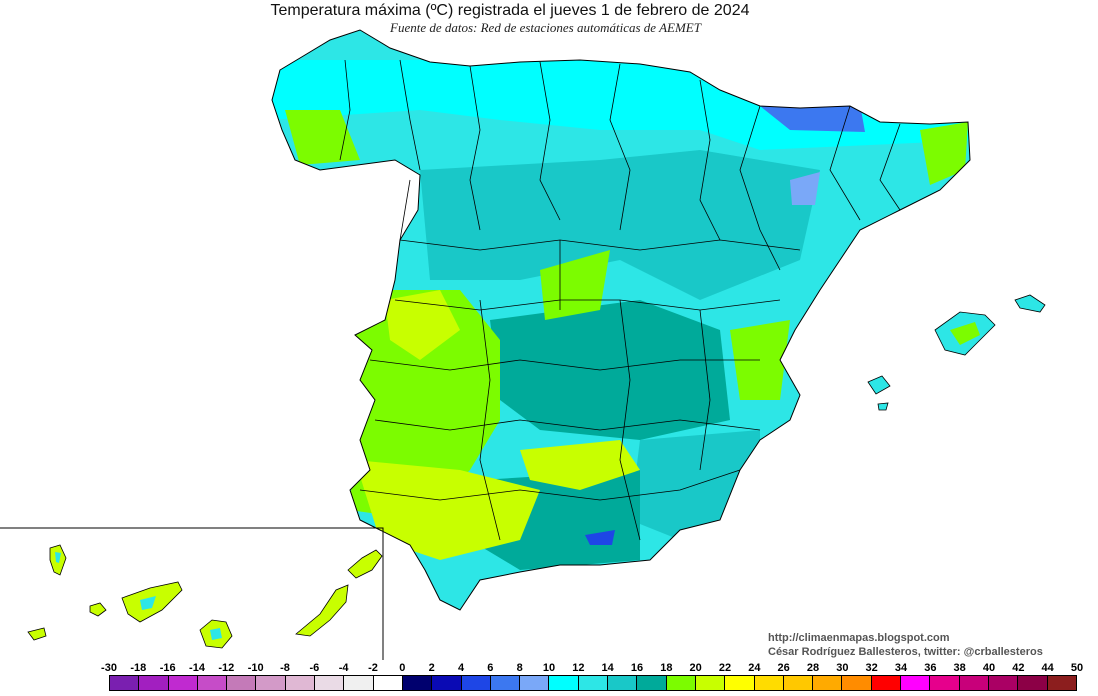 Image resolution: width=1098 pixels, height=696 pixels. What do you see at coordinates (343, 668) in the screenshot?
I see `legend-label: -4` at bounding box center [343, 668].